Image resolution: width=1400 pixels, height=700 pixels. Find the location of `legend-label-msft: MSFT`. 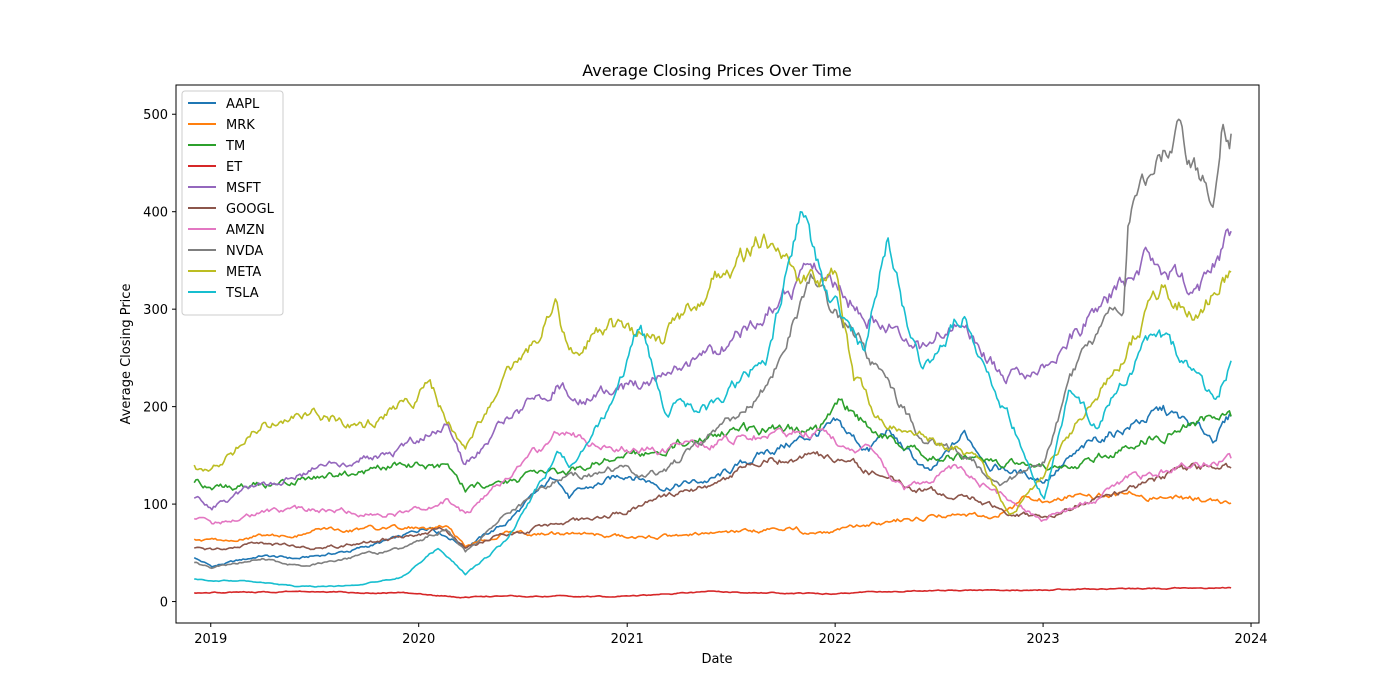

legend-label-msft: MSFT is located at coordinates (243, 188).